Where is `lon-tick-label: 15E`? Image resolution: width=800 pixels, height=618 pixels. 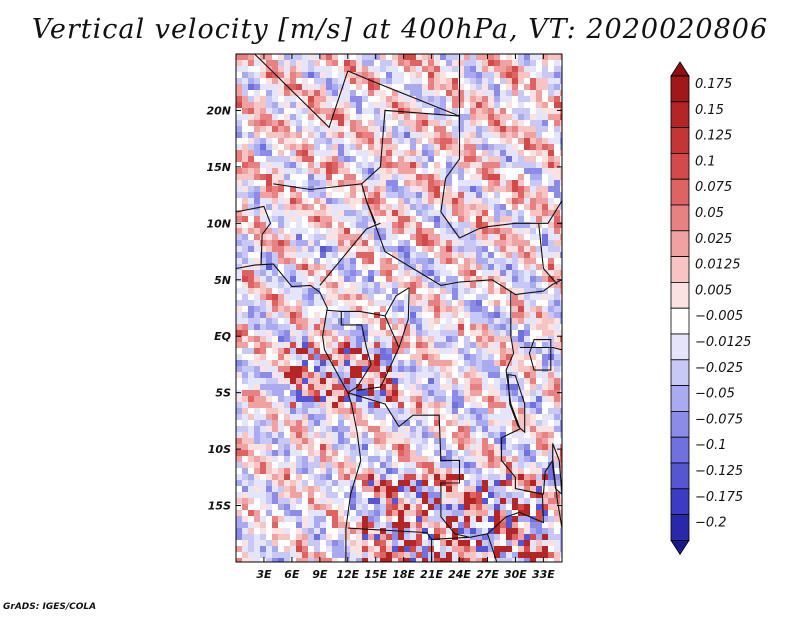 lon-tick-label: 15E is located at coordinates (375, 574).